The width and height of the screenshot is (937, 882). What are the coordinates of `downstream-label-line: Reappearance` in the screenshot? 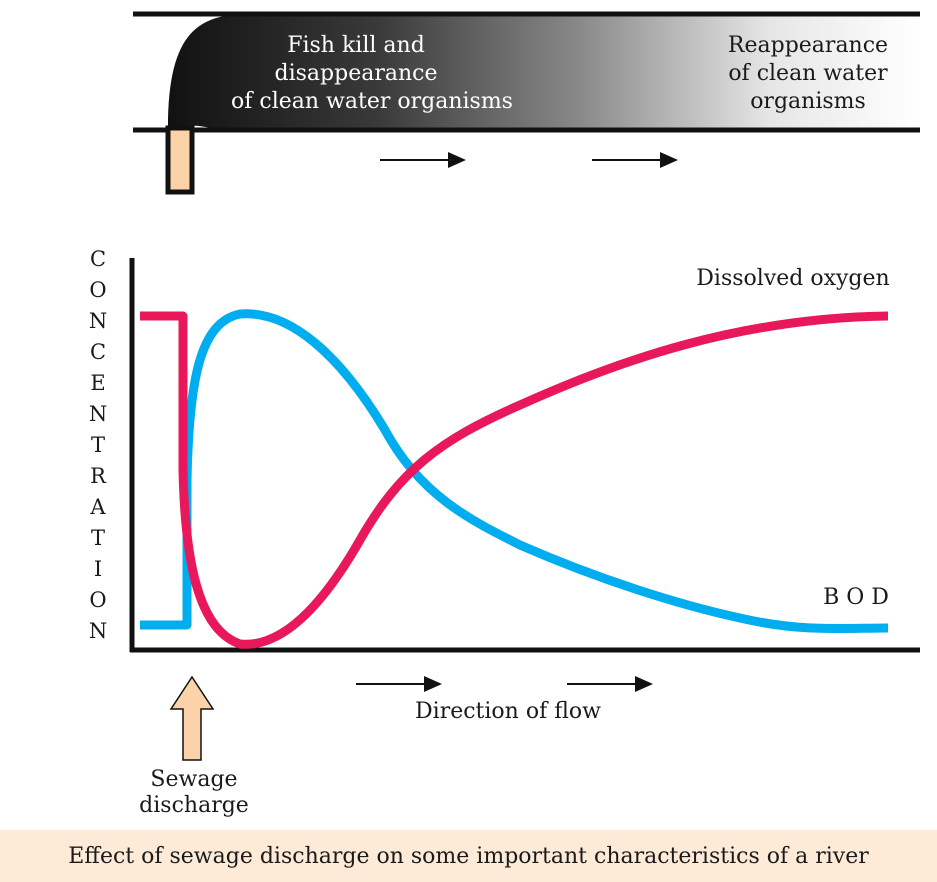 It's located at (808, 45).